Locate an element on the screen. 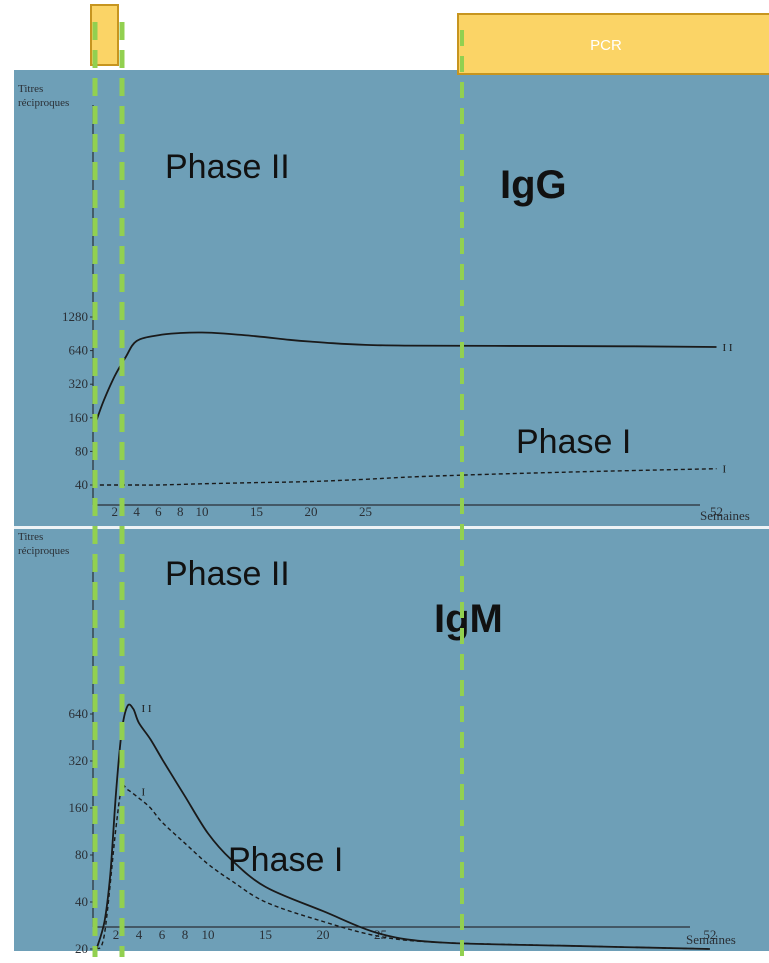  pcr-label: PCR is located at coordinates (606, 45).